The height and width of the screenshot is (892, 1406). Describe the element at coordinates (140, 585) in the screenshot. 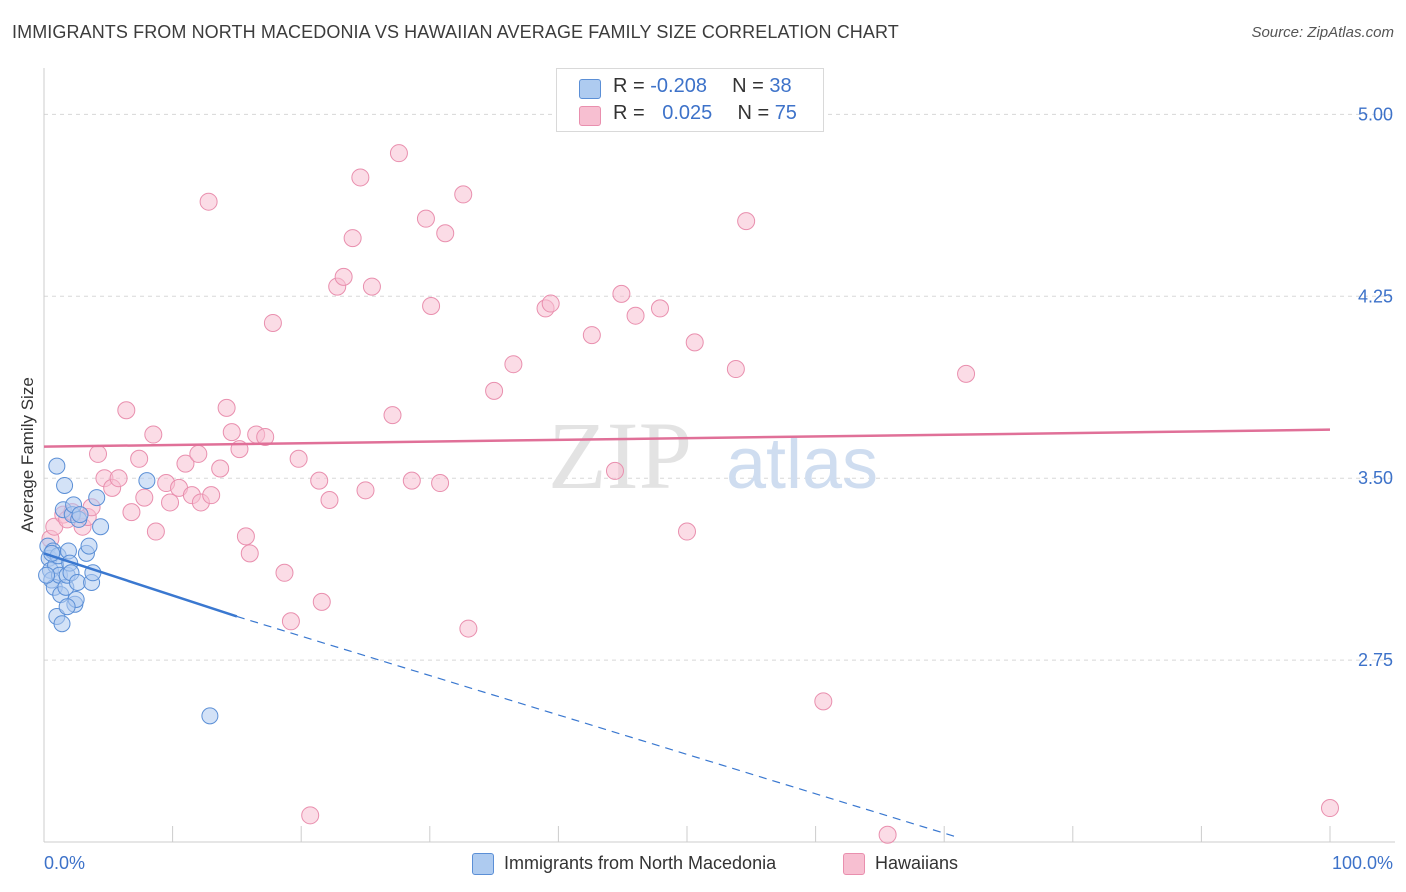

I see `macedonia-trend-line` at that location.